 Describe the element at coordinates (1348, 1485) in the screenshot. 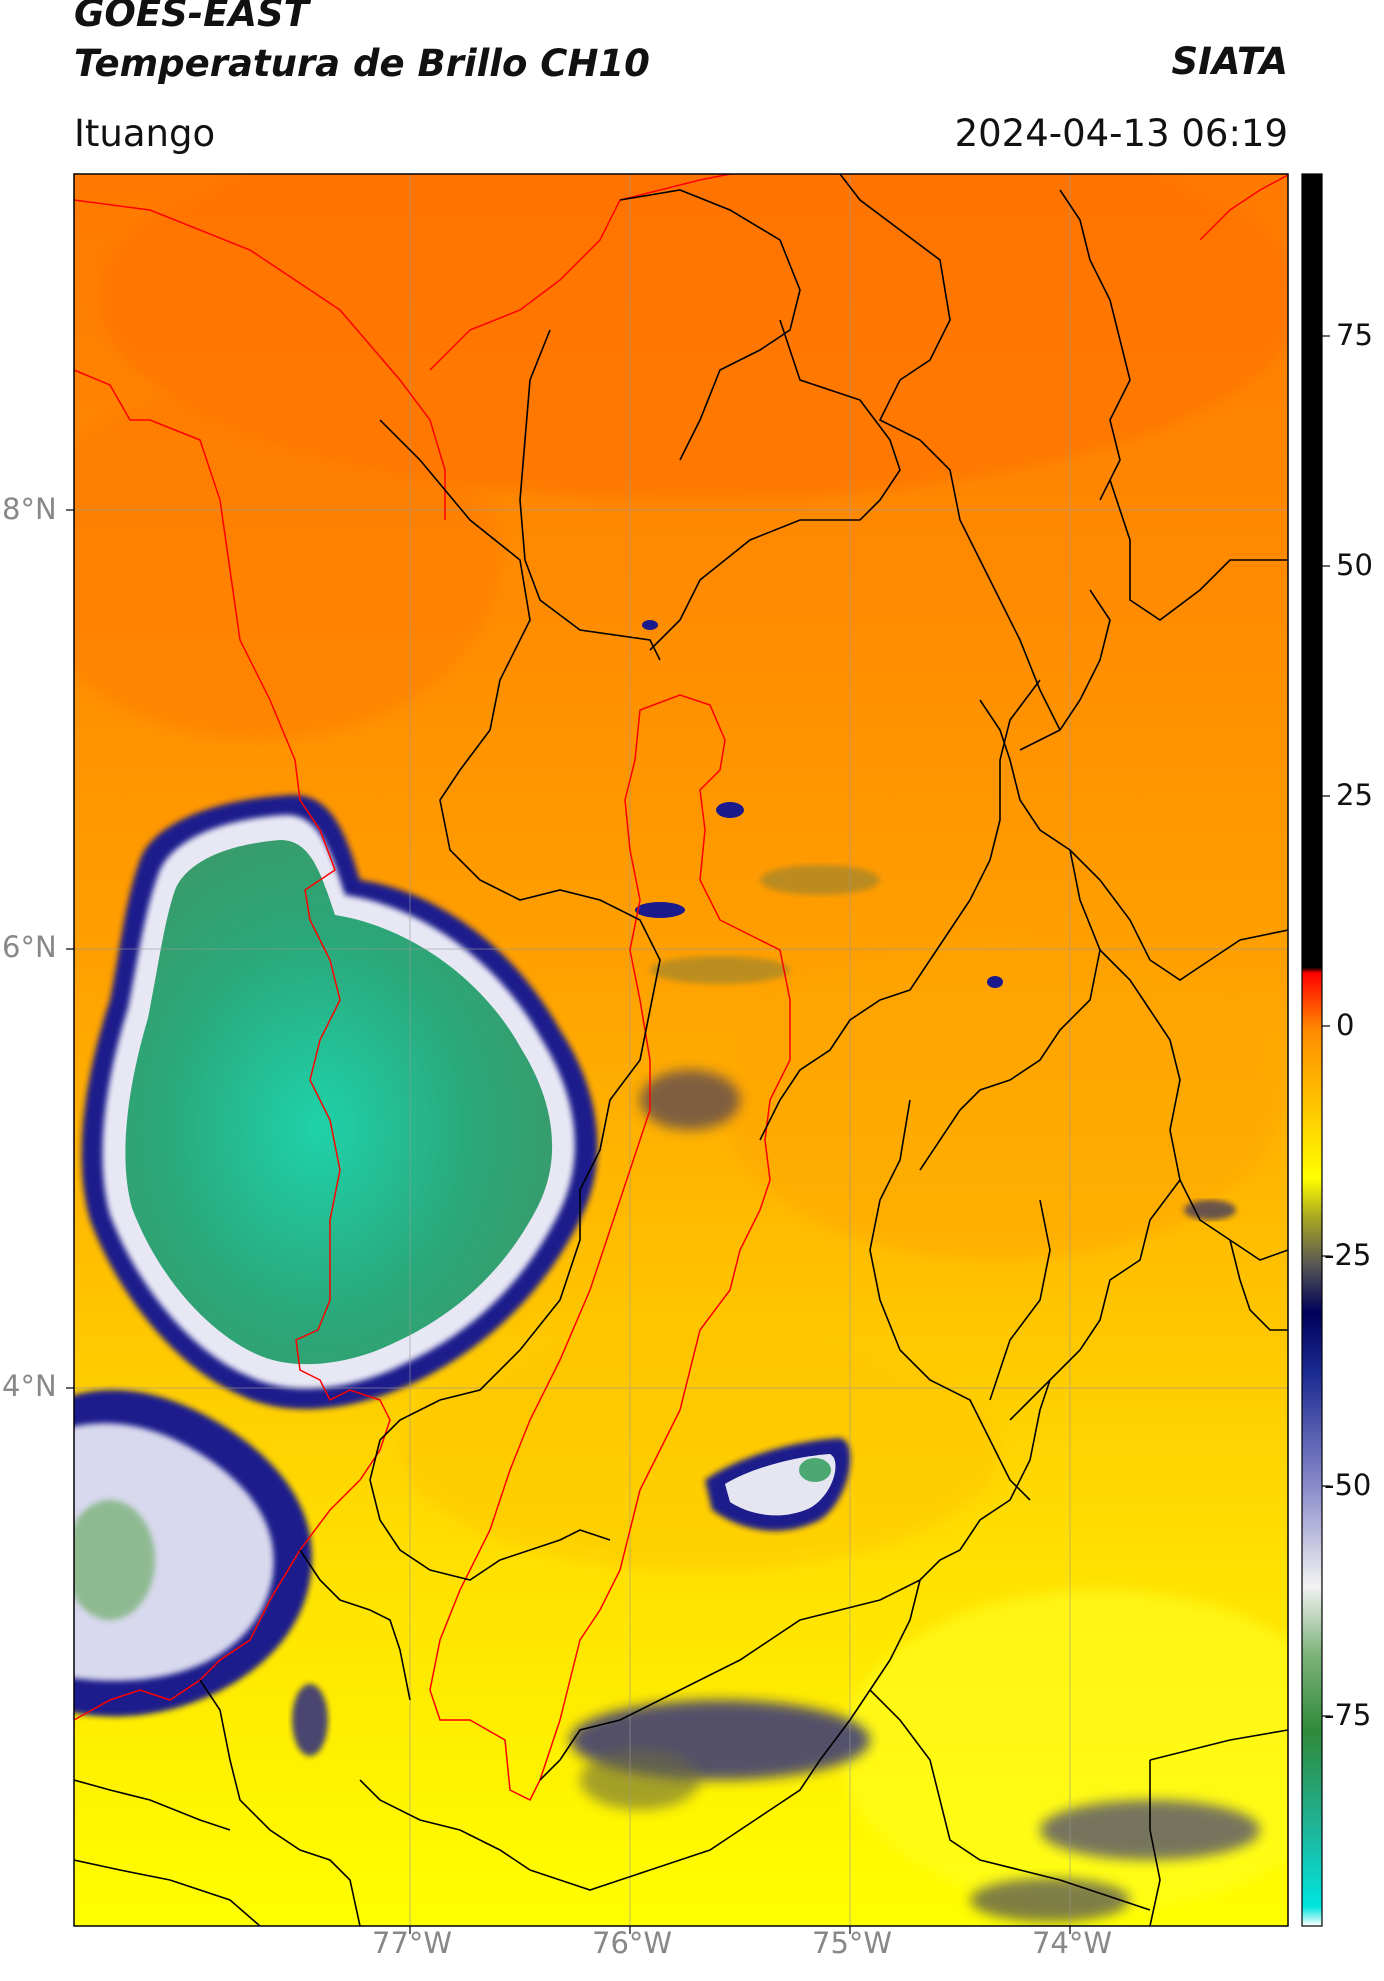

I see `colorbar-label-minus50: -50` at that location.